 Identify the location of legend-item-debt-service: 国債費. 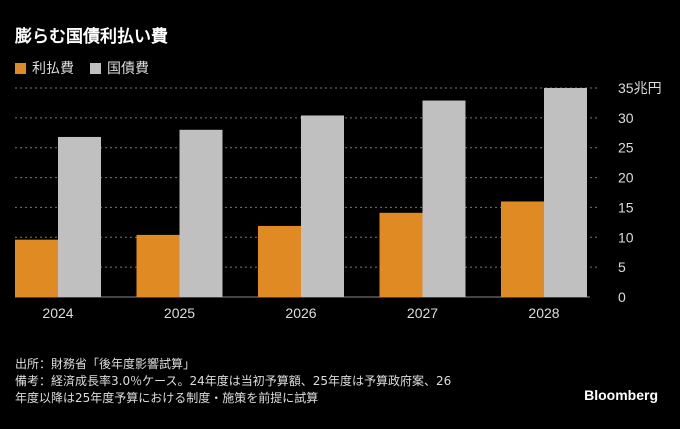
(119, 68).